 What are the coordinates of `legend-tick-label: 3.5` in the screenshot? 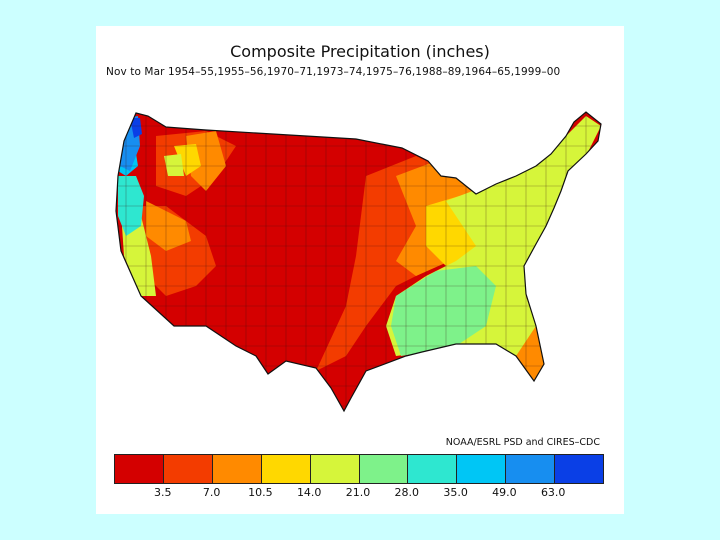 It's located at (163, 492).